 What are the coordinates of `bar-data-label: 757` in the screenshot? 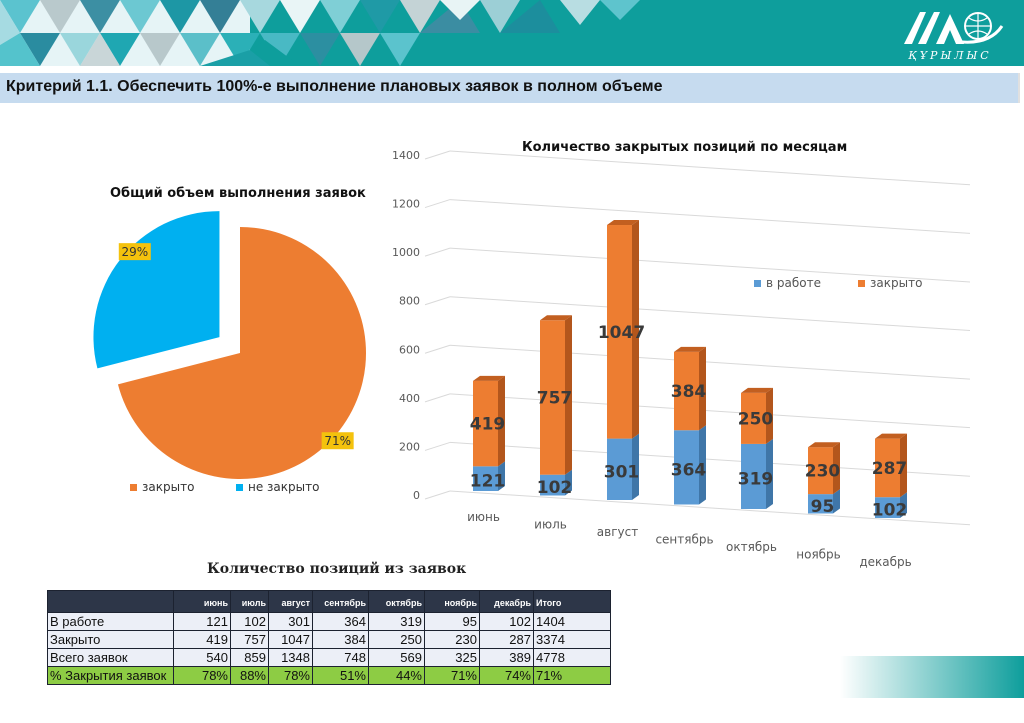 It's located at (555, 398).